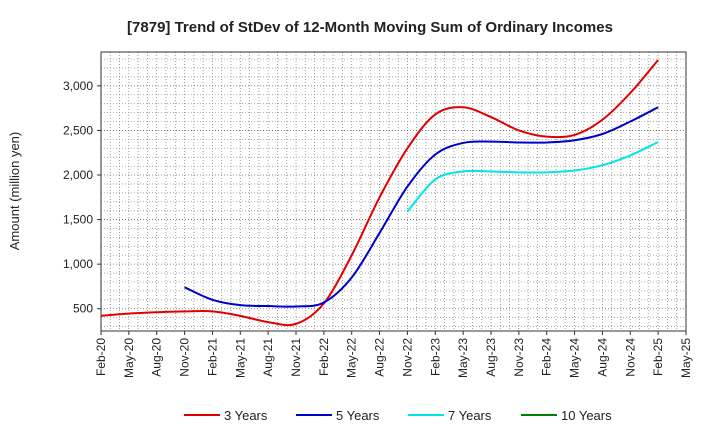 This screenshot has width=720, height=440. What do you see at coordinates (78, 264) in the screenshot?
I see `y-tick-label: 1,000` at bounding box center [78, 264].